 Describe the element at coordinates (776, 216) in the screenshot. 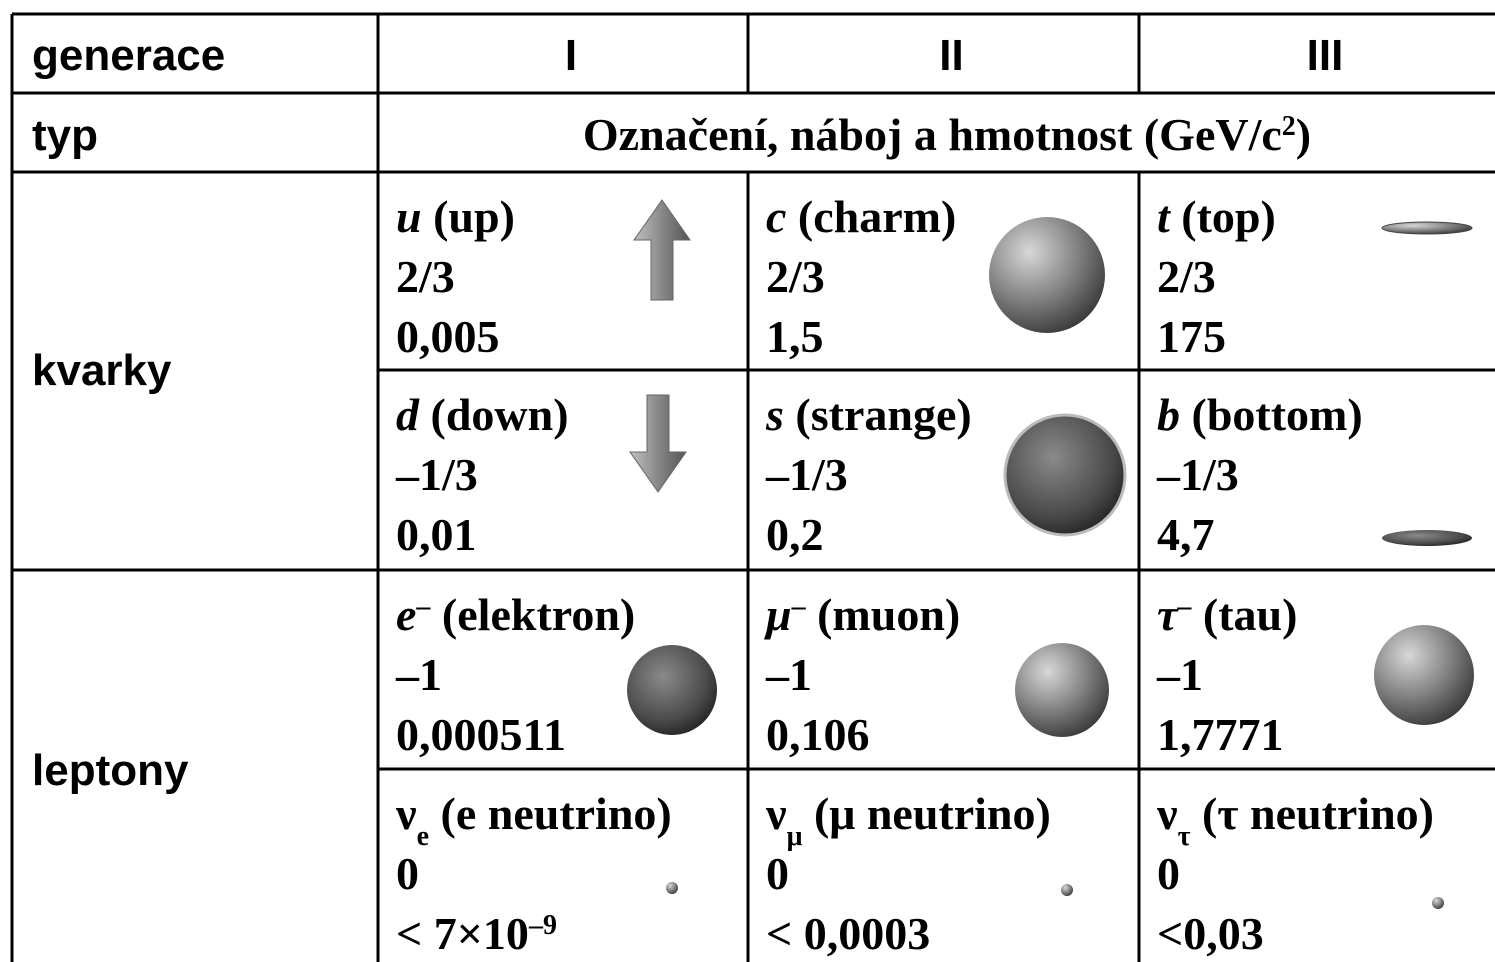

I see `particle-symbol: c` at that location.